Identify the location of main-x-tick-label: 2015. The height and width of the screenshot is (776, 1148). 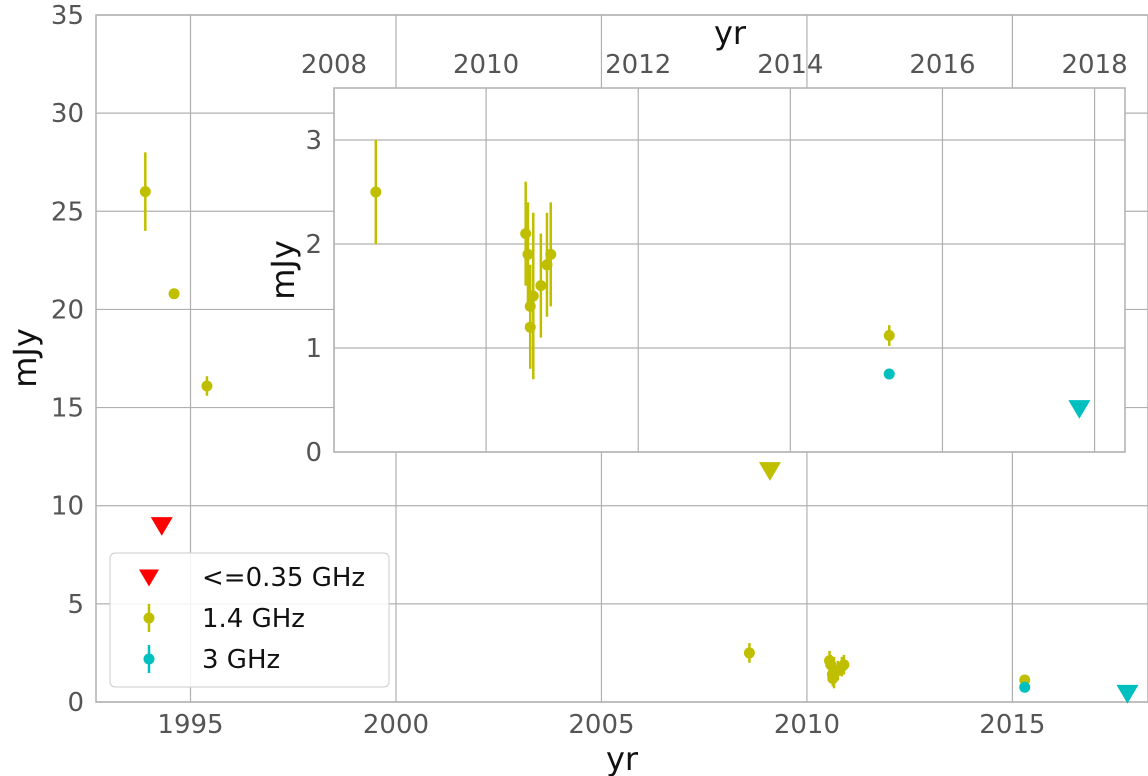
(1012, 725).